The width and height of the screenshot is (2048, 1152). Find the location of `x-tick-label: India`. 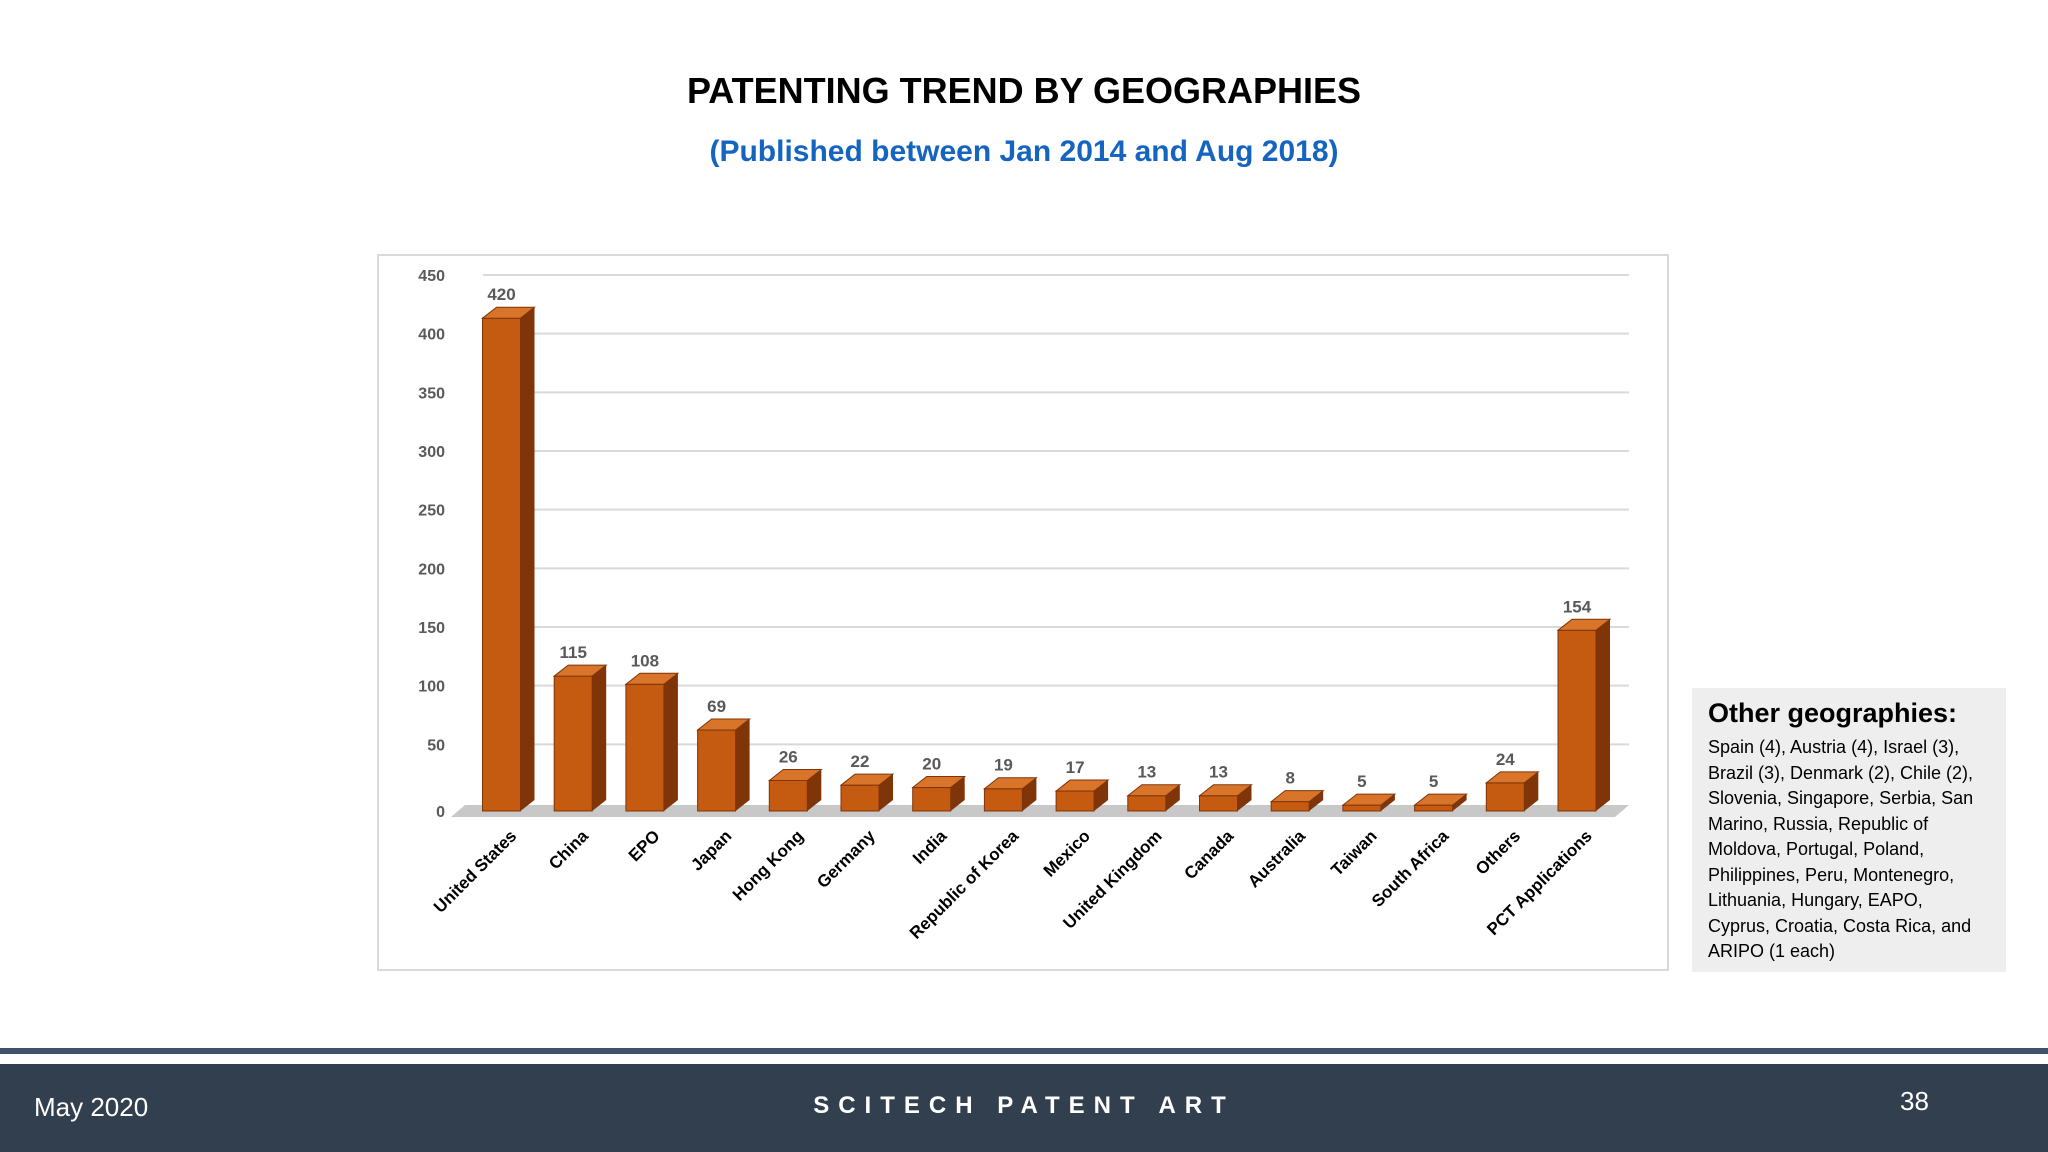

x-tick-label: India is located at coordinates (930, 847).